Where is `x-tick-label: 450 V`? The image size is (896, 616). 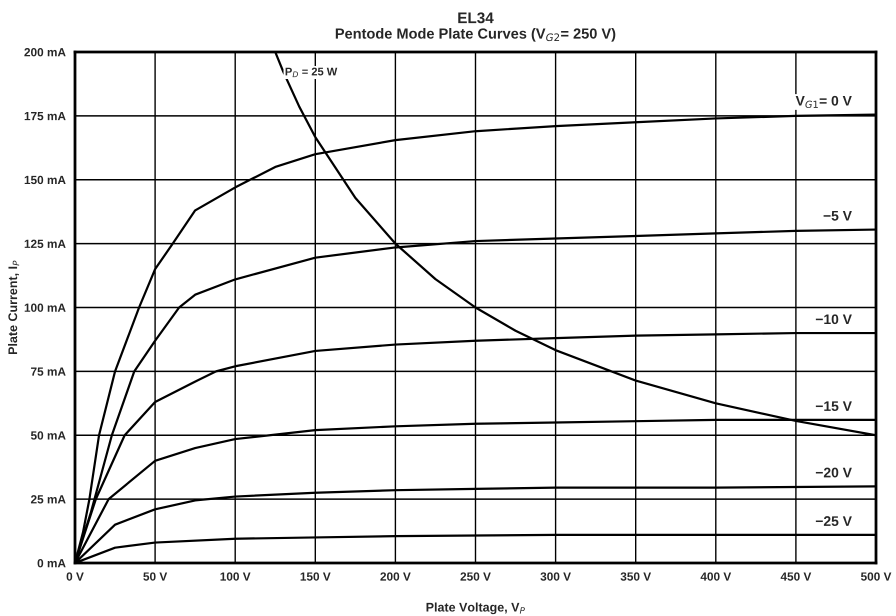 x-tick-label: 450 V is located at coordinates (796, 576).